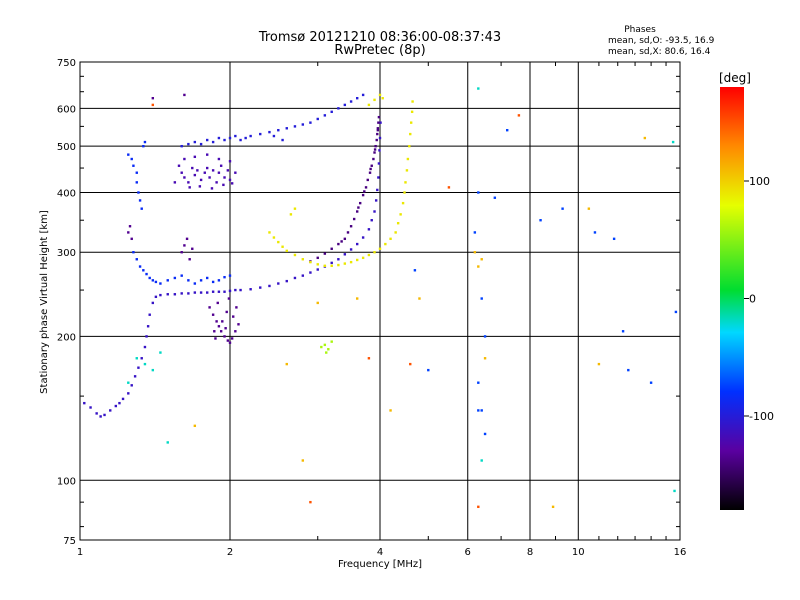 This screenshot has width=800, height=600. What do you see at coordinates (759, 299) in the screenshot?
I see `colorbar-ticks: 100 0 -100` at bounding box center [759, 299].